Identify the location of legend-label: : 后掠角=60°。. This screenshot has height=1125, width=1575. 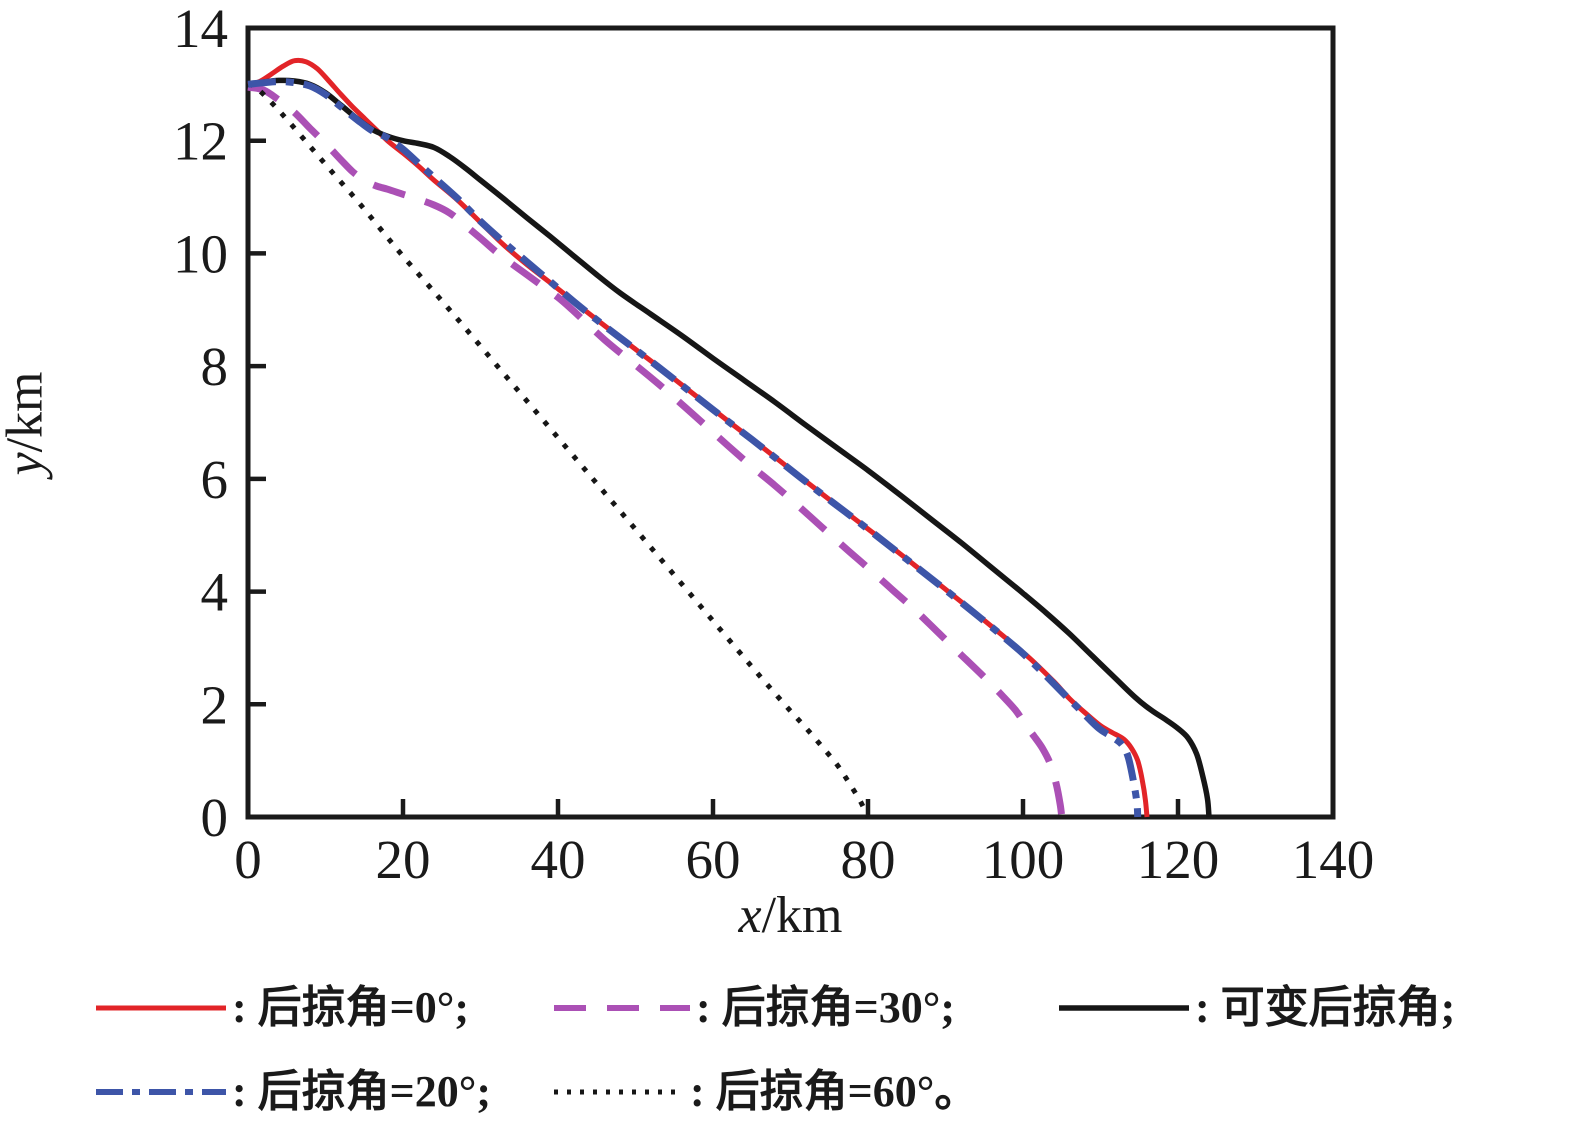
(834, 1091).